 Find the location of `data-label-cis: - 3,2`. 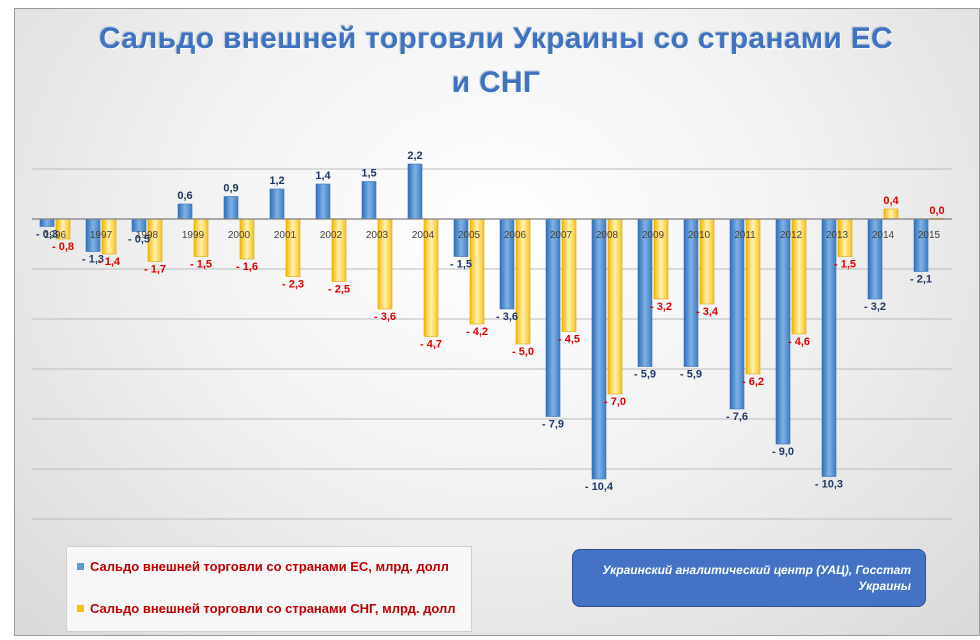

data-label-cis: - 3,2 is located at coordinates (661, 307).